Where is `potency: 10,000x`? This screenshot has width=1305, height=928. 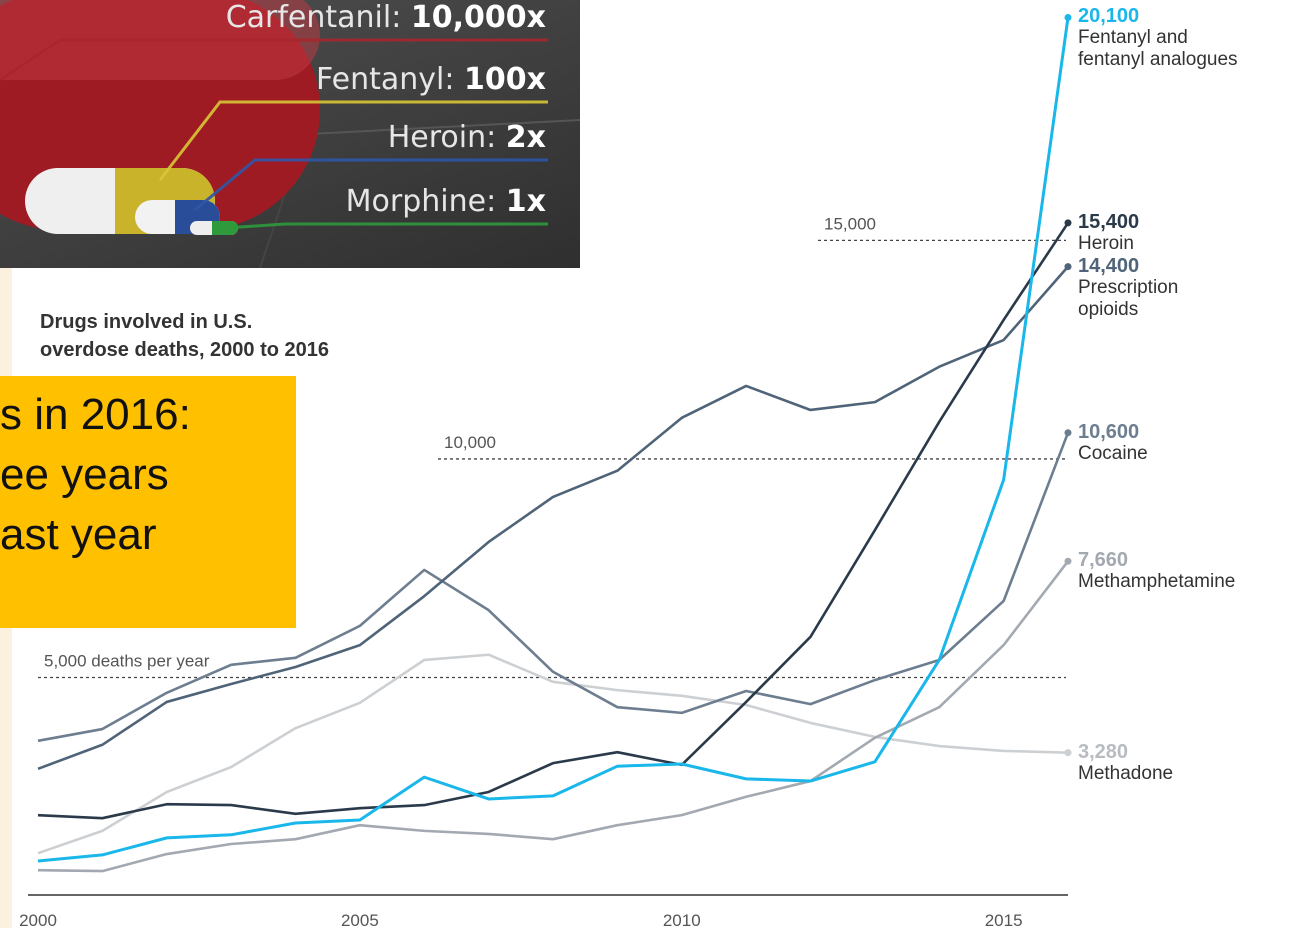 potency: 10,000x is located at coordinates (478, 17).